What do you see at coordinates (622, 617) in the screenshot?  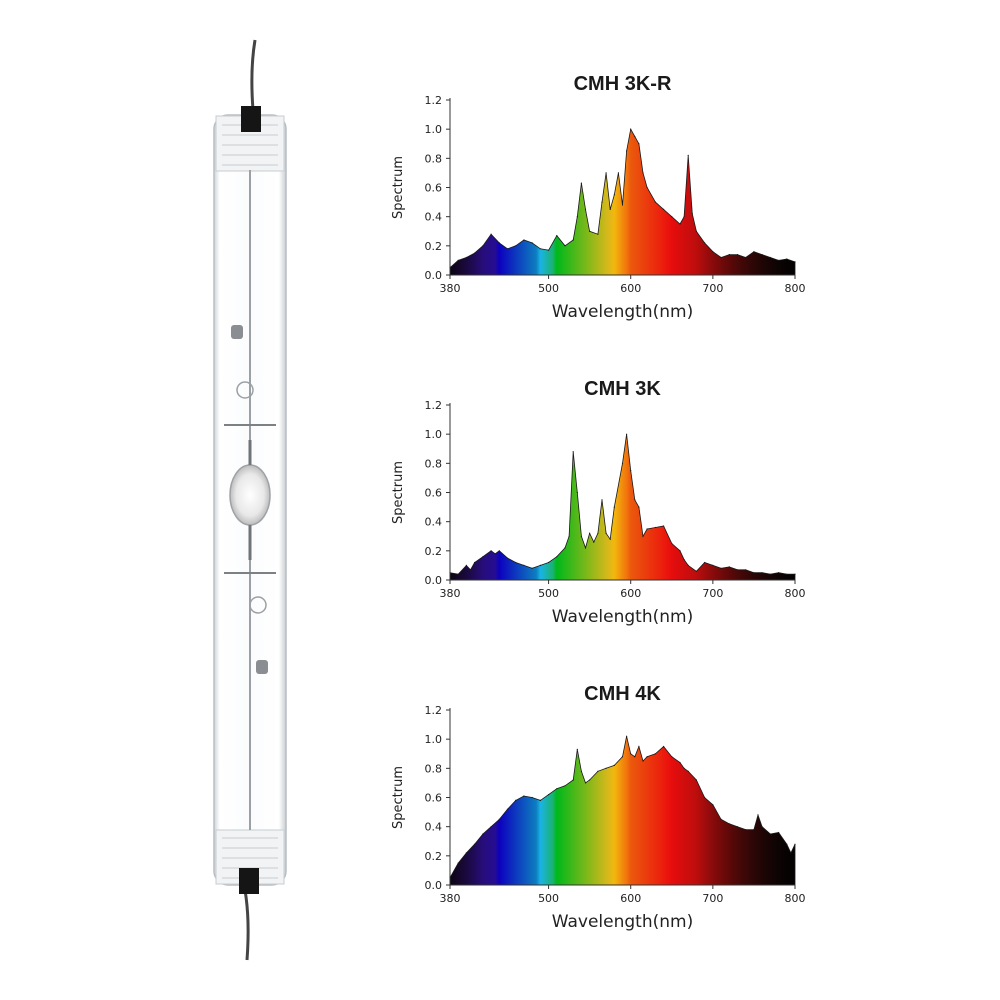 I see `x-axis-label: Wavelength(nm)` at bounding box center [622, 617].